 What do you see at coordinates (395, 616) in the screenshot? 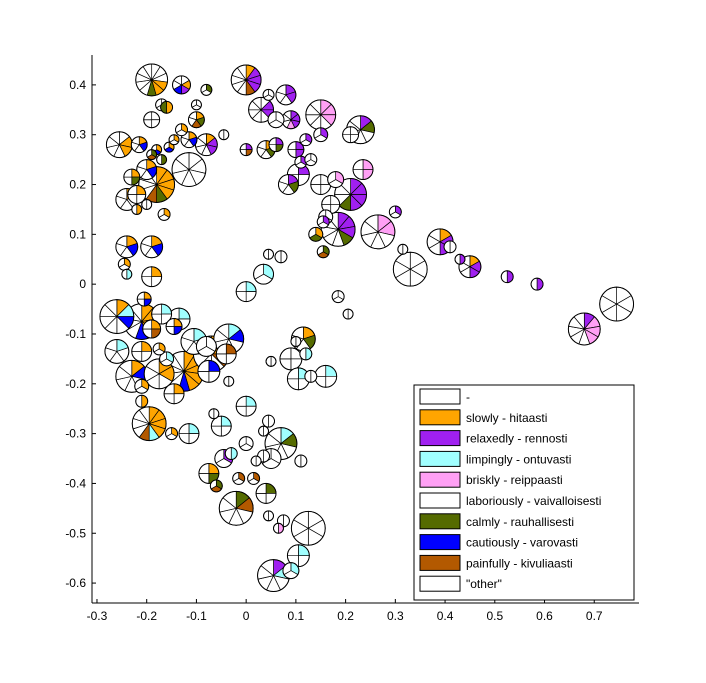
I see `x-tick-label: 0.3` at bounding box center [395, 616].